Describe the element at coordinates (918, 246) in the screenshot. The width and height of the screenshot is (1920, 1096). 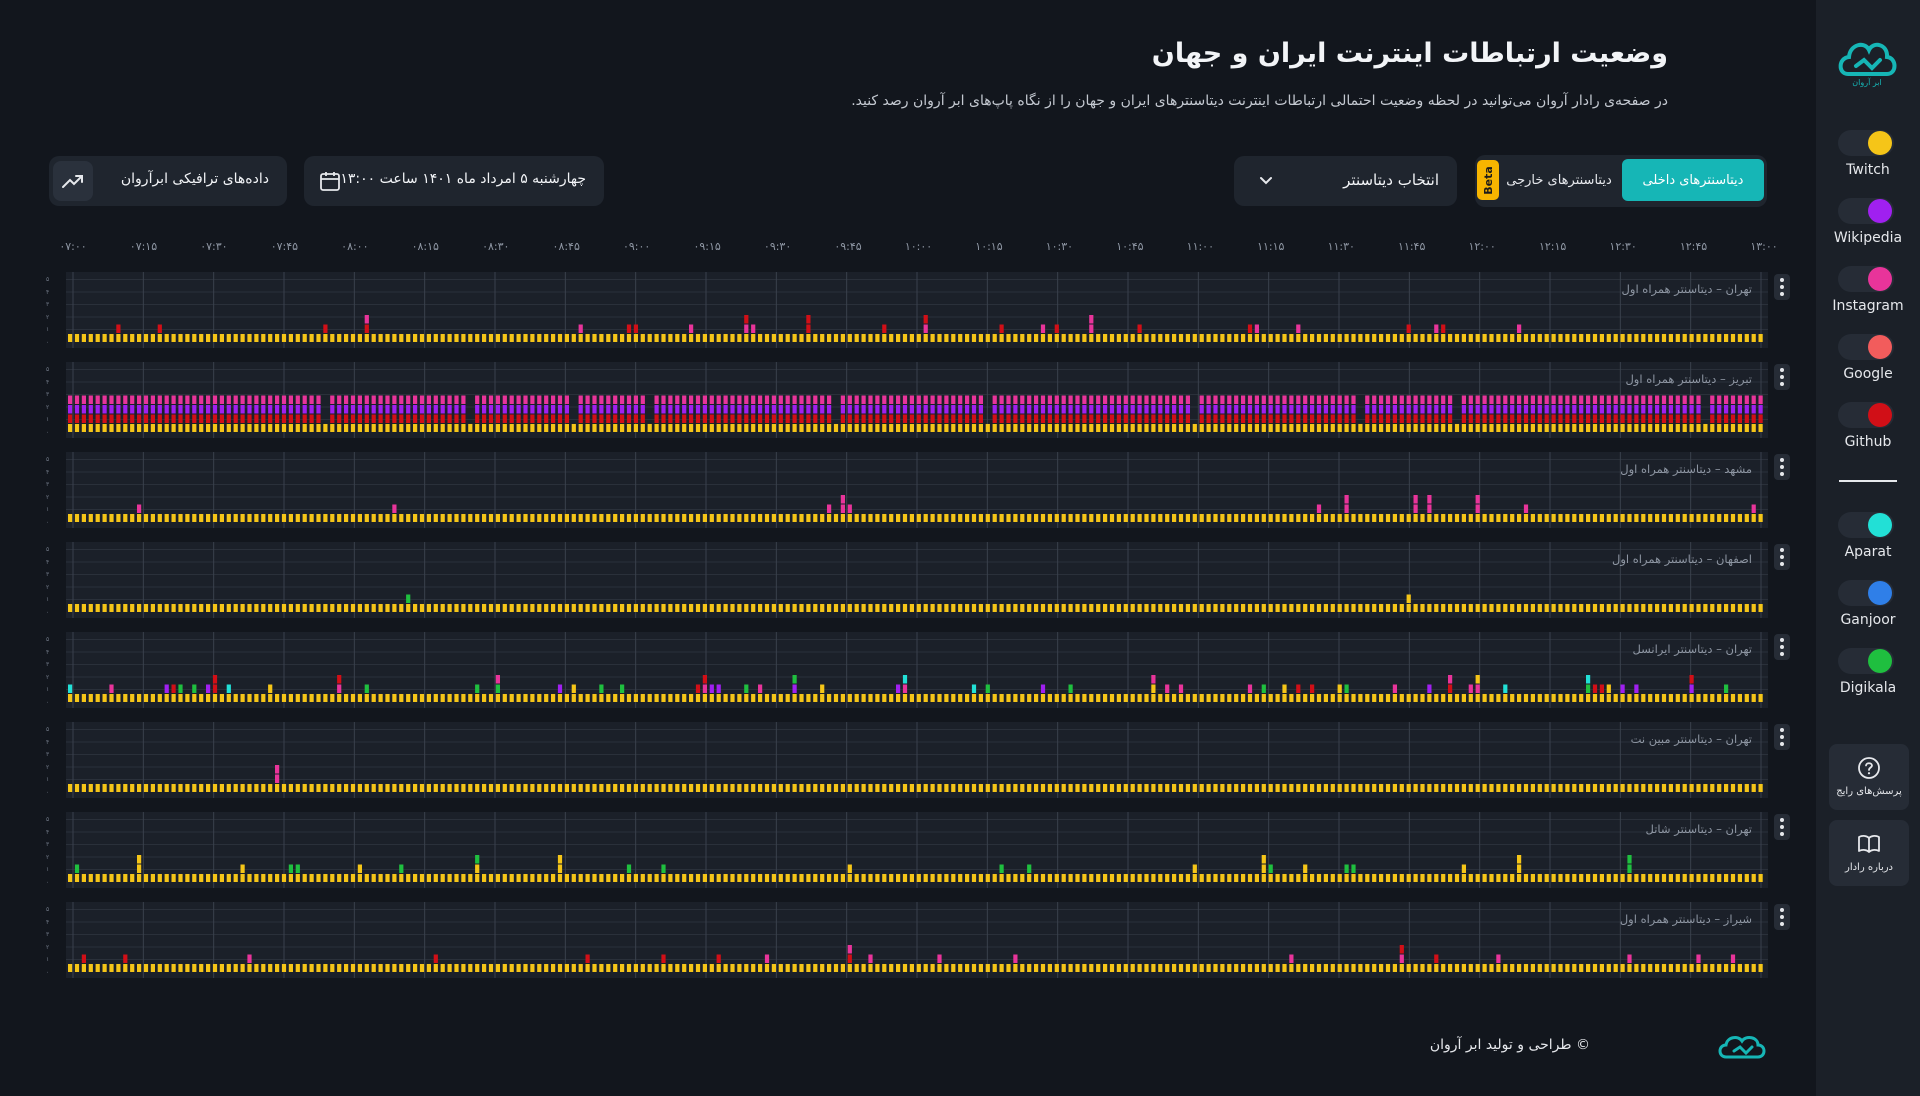
I see `time-tick: ۱۰:۰۰` at that location.